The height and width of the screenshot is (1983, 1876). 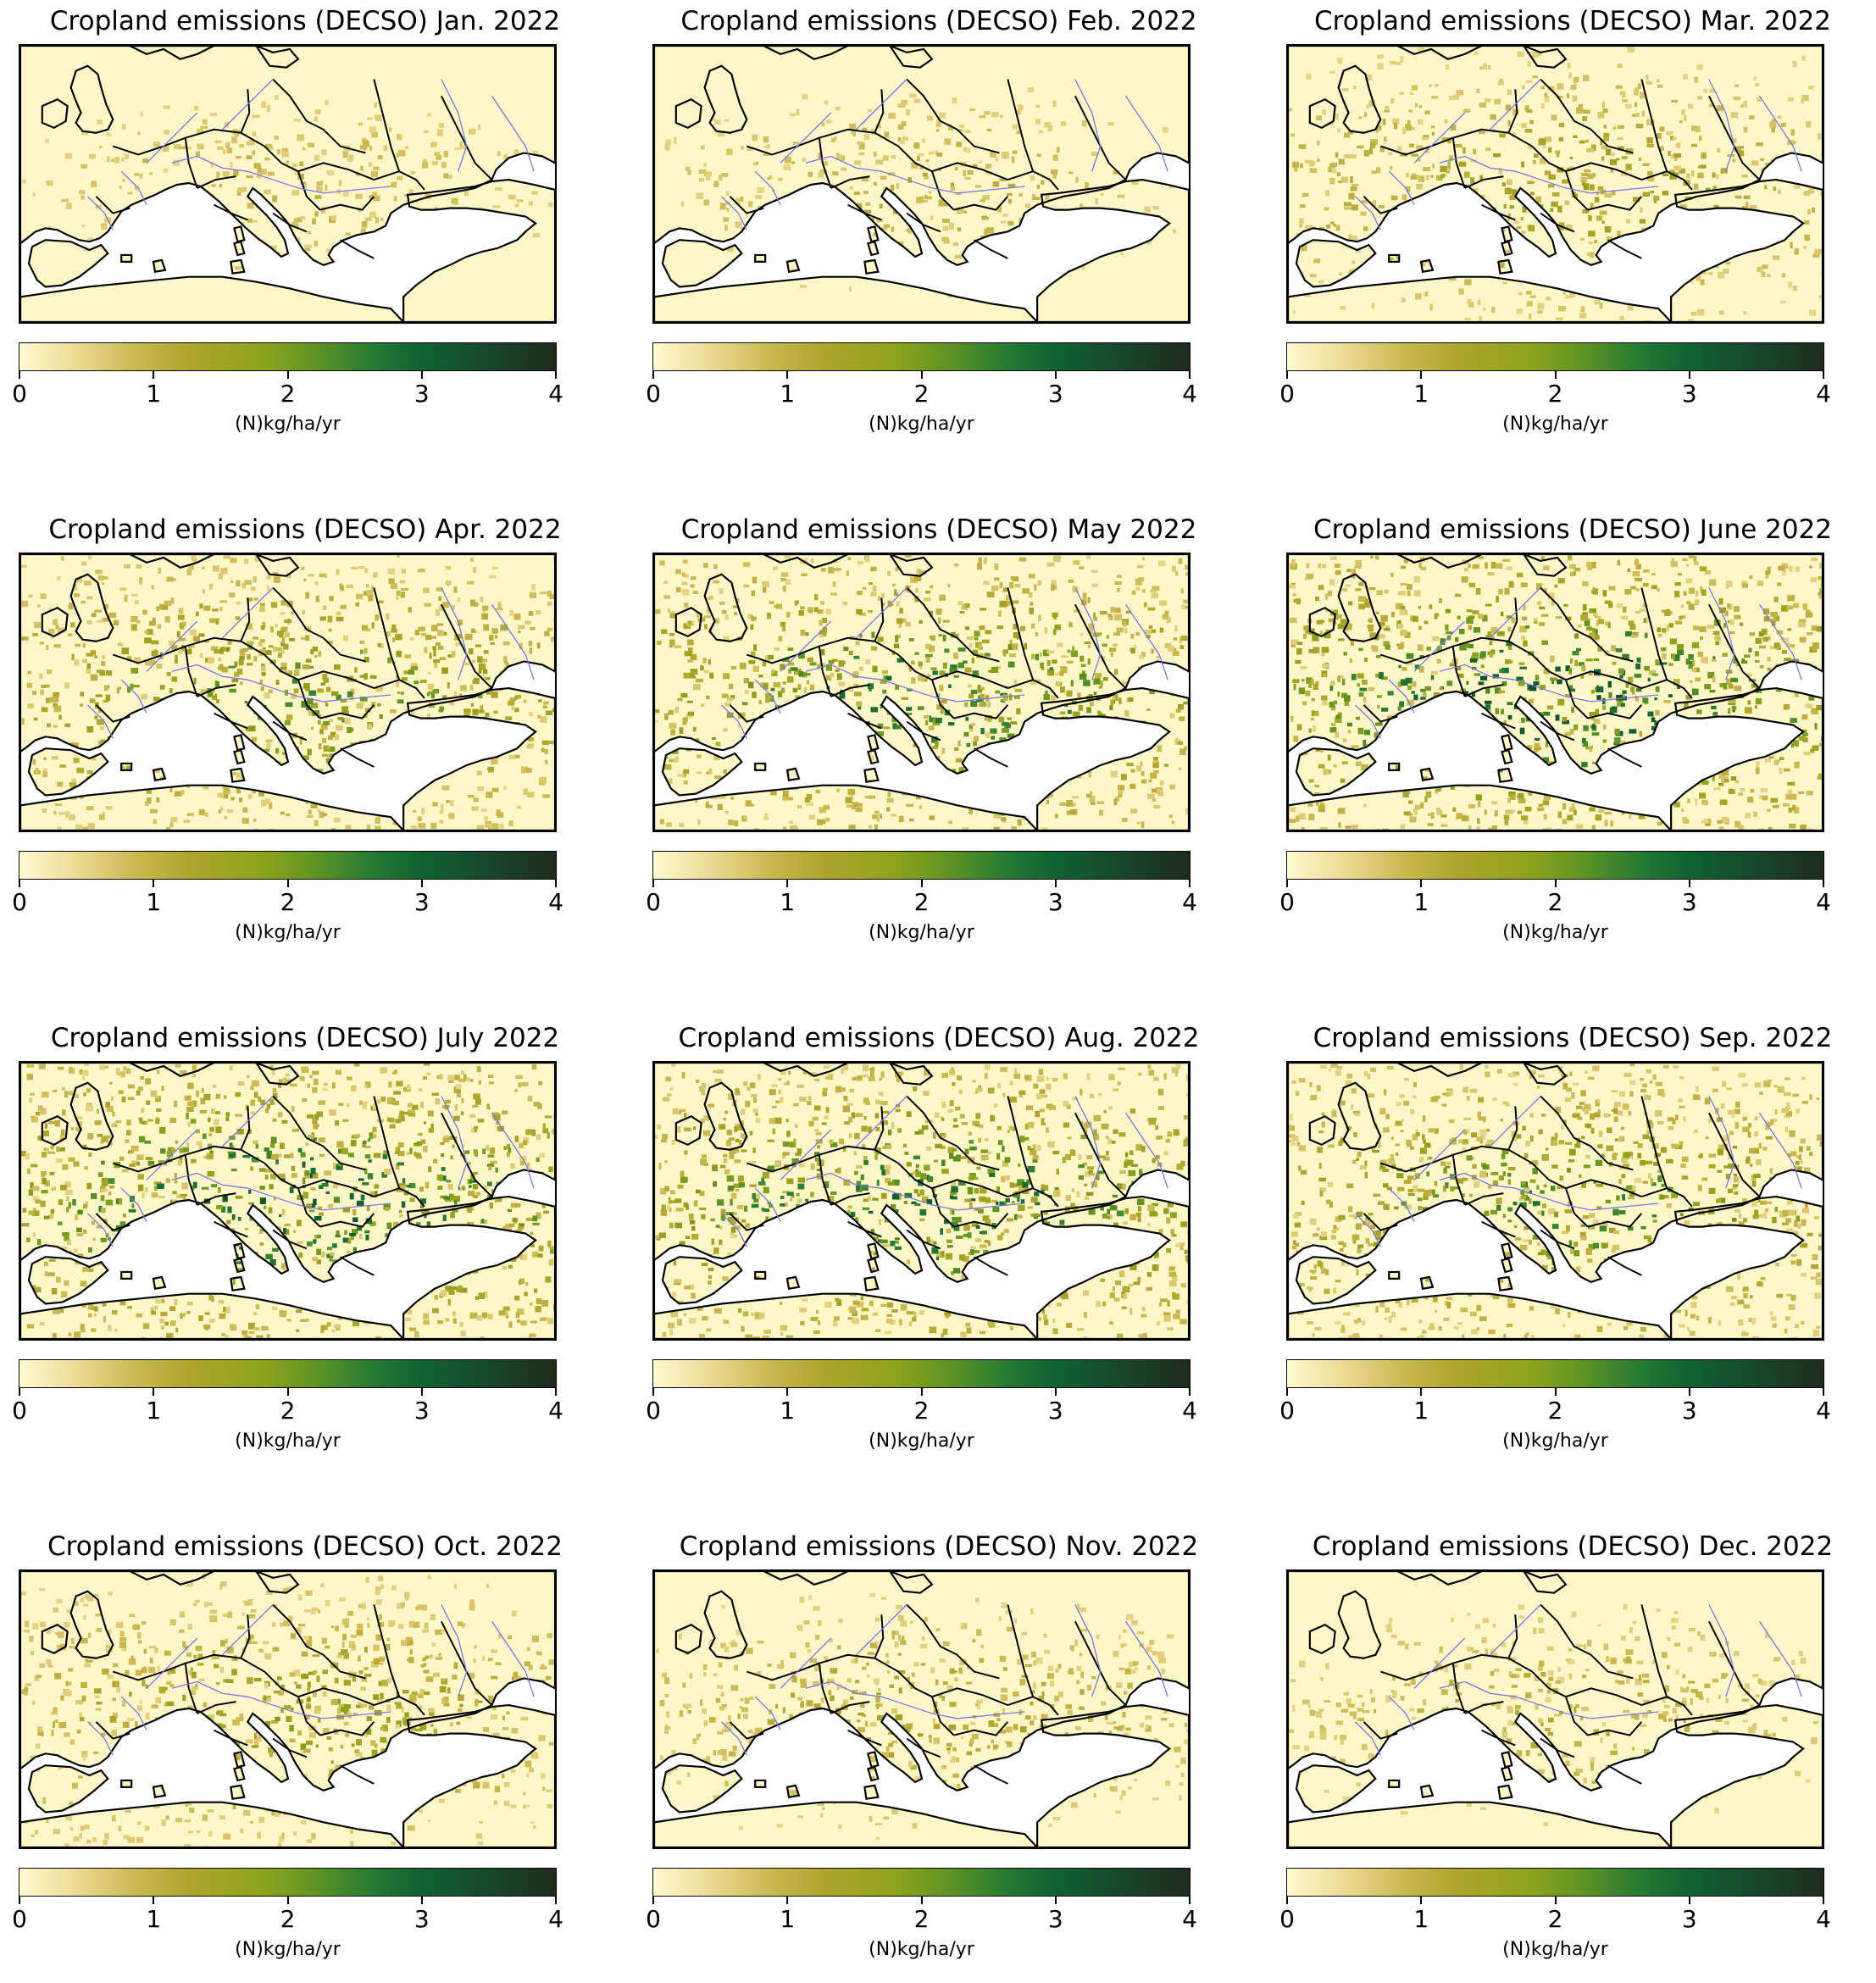 What do you see at coordinates (939, 21) in the screenshot?
I see `panel-title: Cropland emissions (DECSO) Feb. 2022` at bounding box center [939, 21].